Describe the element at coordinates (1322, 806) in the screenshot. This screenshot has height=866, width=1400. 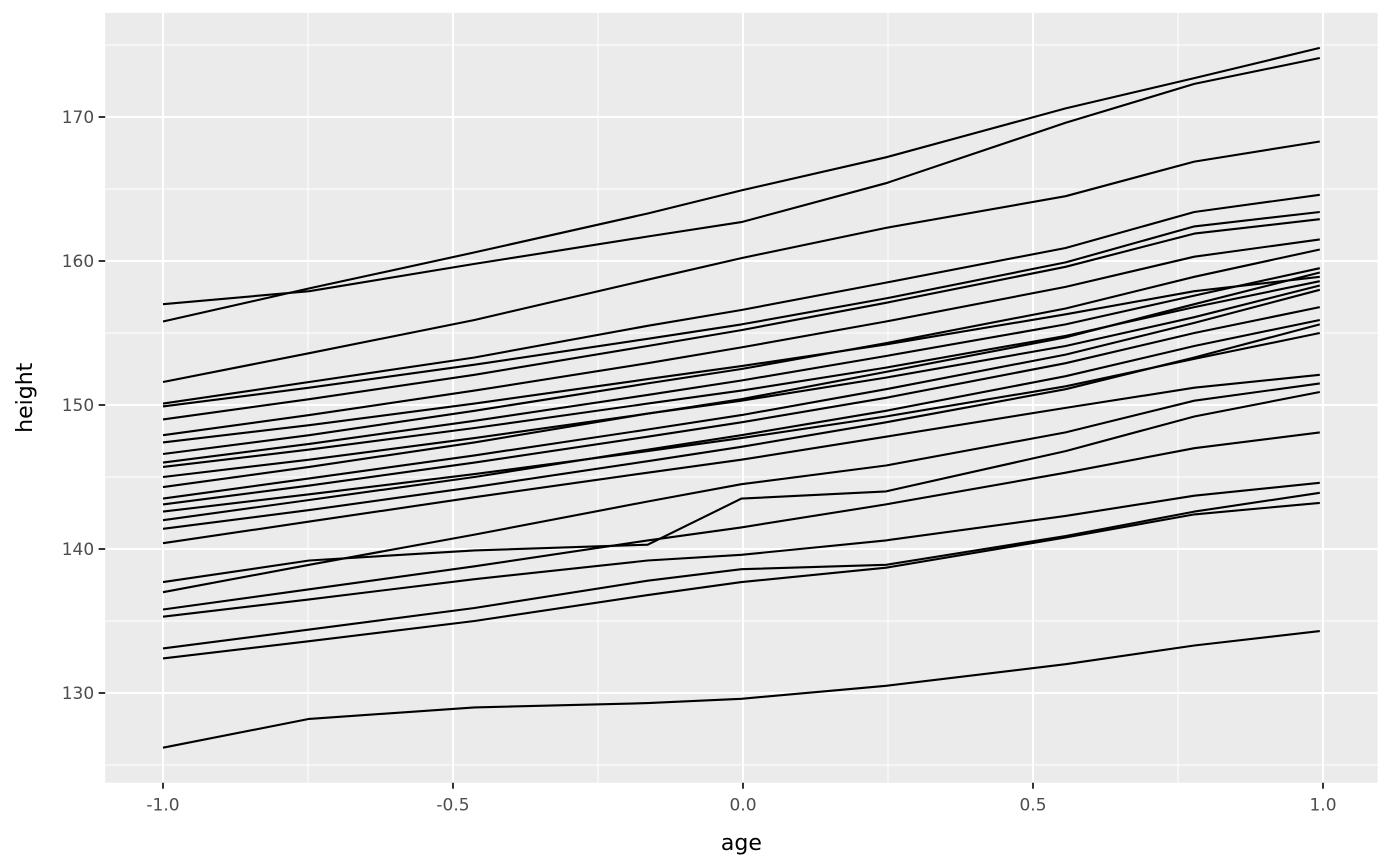
I see `x-tick-label: 1.0` at that location.